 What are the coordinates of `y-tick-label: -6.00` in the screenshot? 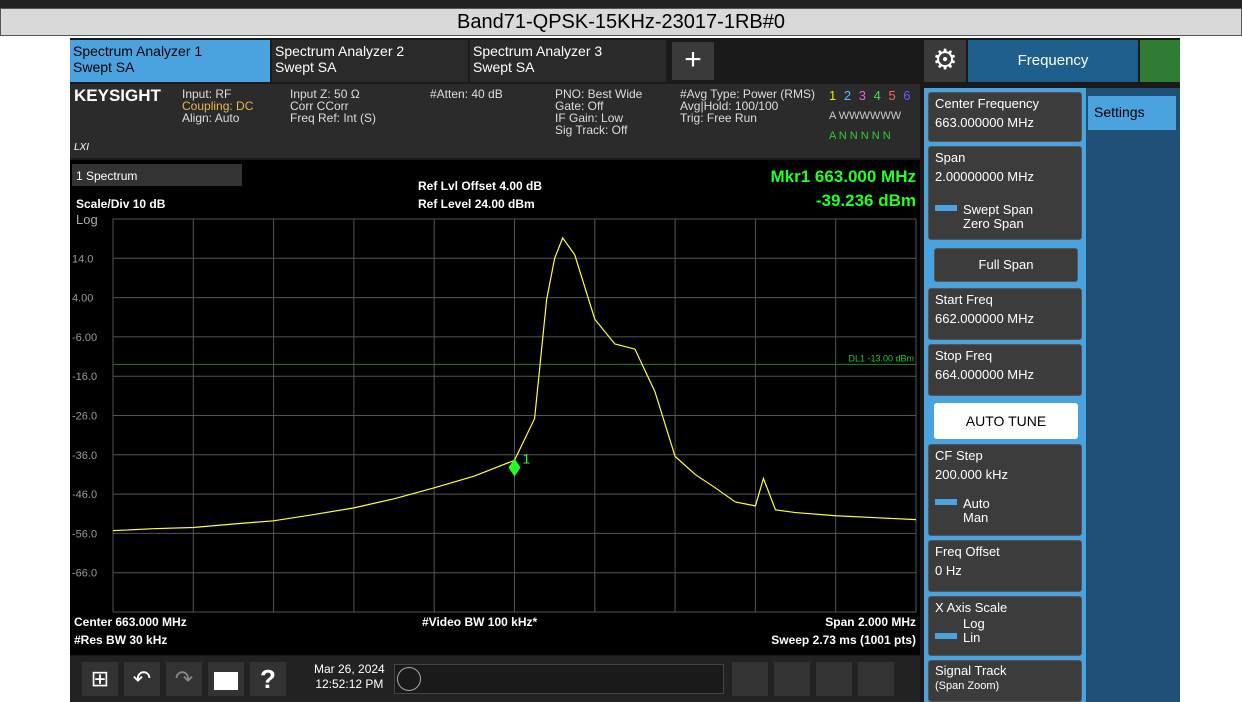 It's located at (84, 338).